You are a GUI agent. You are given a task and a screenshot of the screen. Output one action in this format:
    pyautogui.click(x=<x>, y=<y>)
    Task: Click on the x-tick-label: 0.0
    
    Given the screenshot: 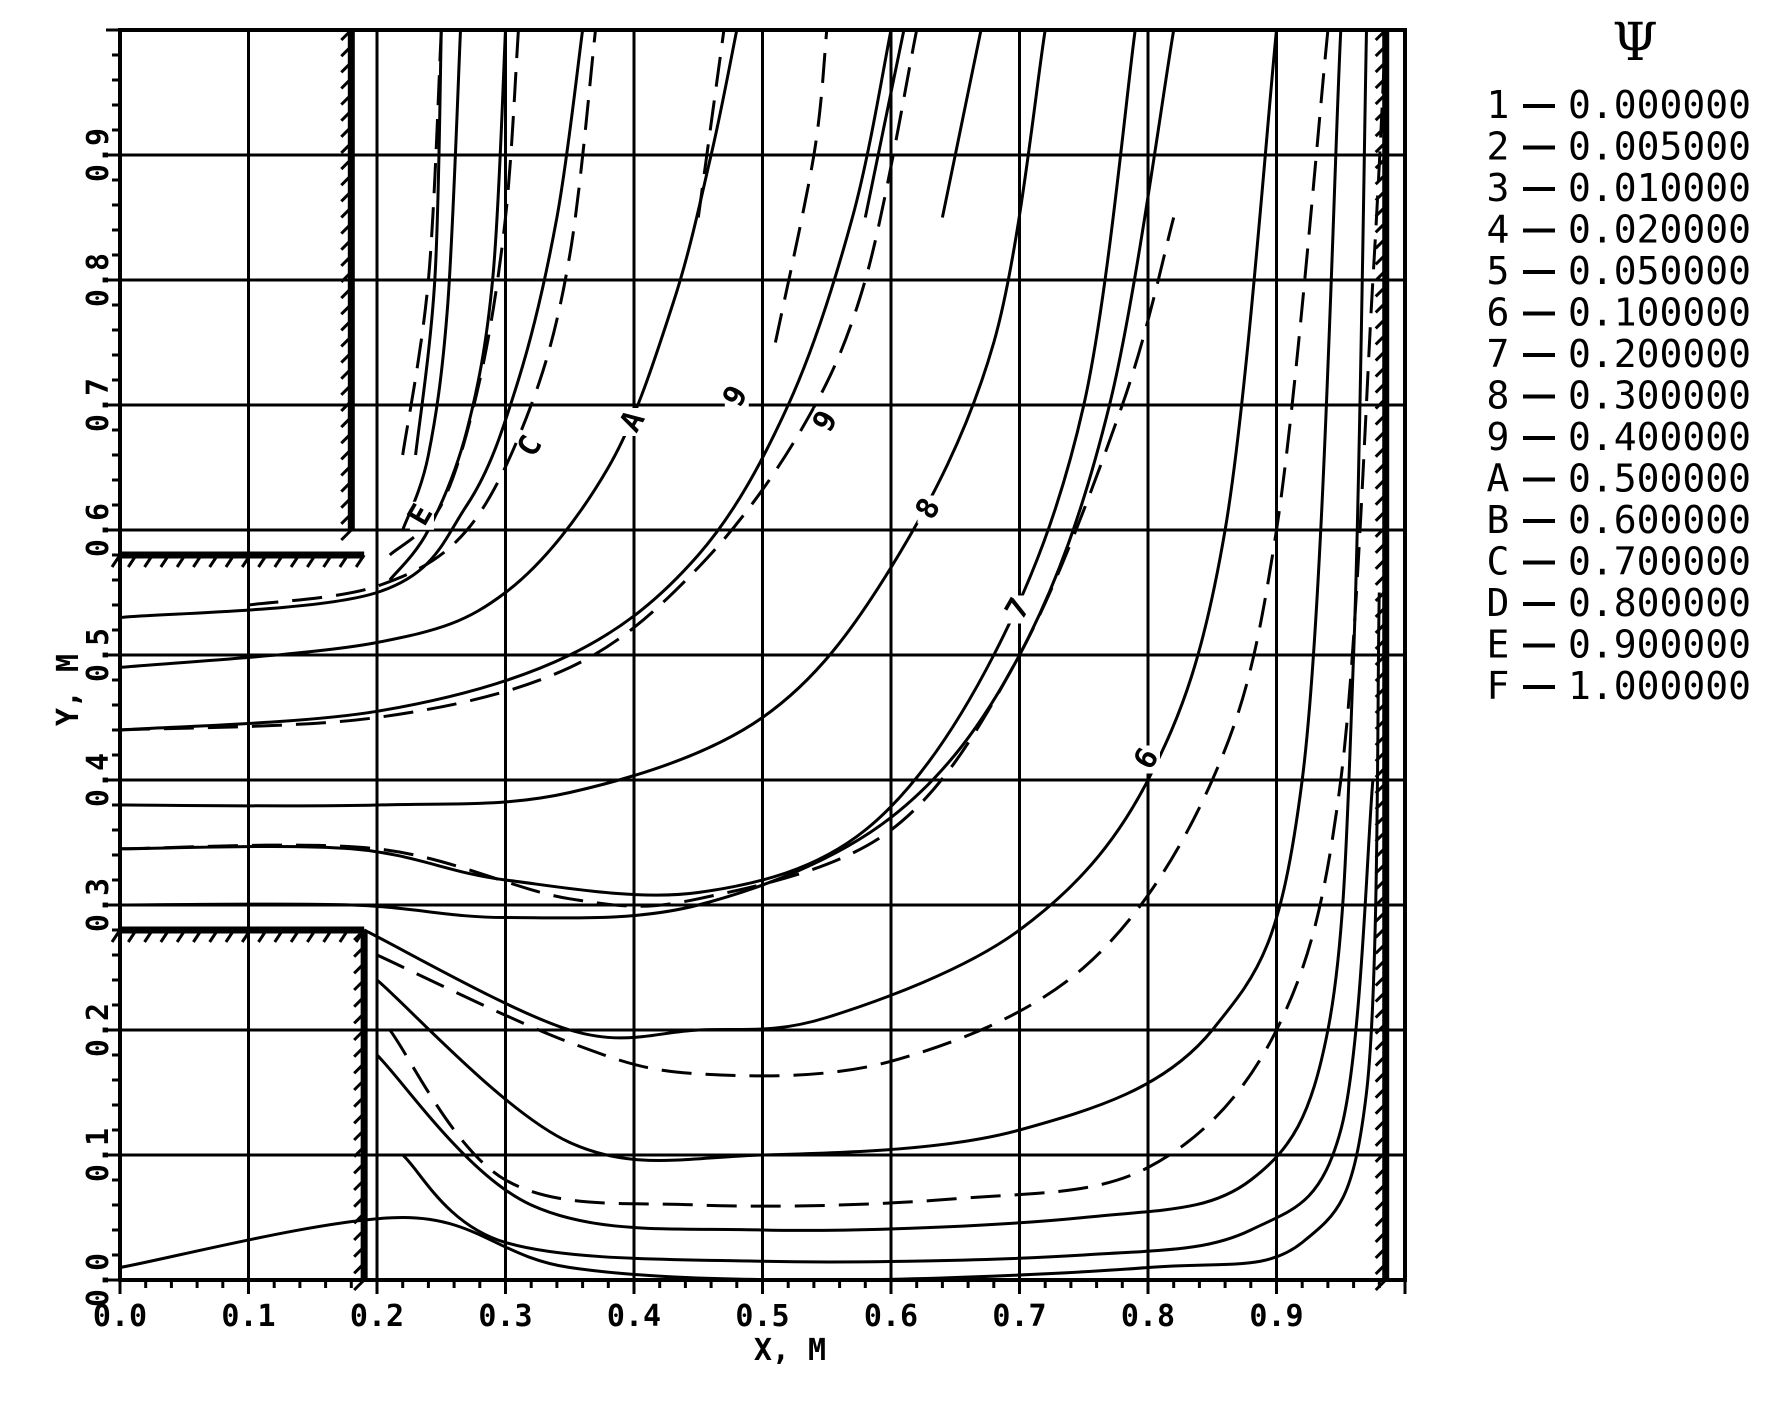 What is the action you would take?
    pyautogui.click(x=120, y=1316)
    